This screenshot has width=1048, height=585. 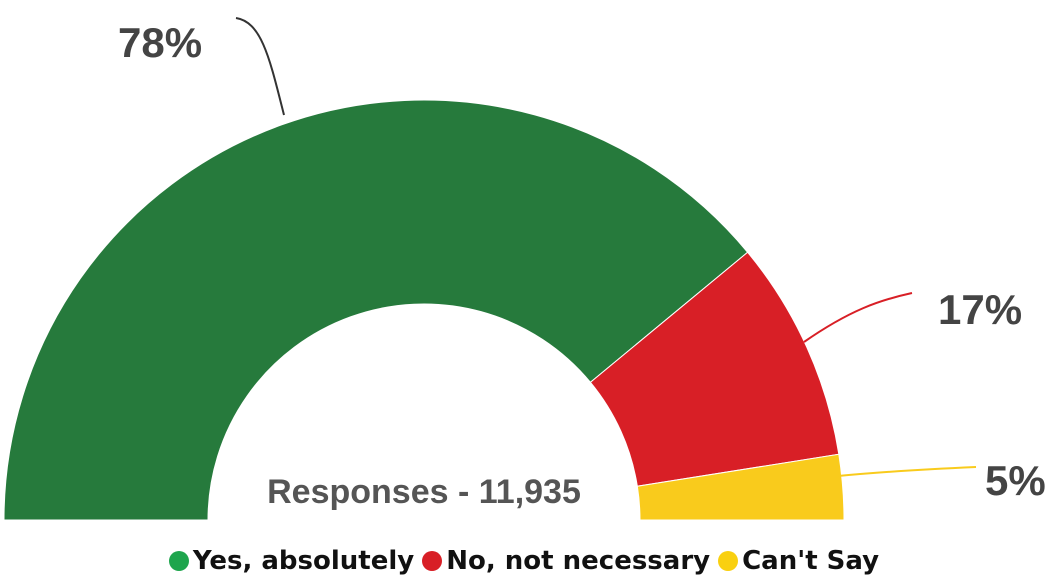 I want to click on leader-line-yes, so click(x=260, y=66).